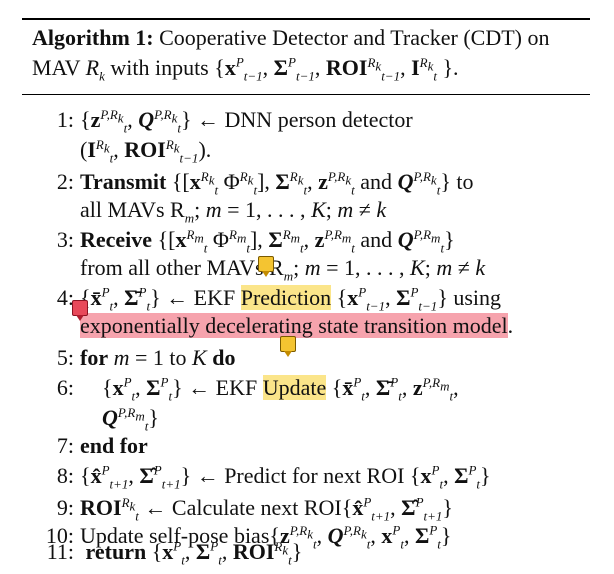 The image size is (614, 574). I want to click on top-rule, so click(306, 19).